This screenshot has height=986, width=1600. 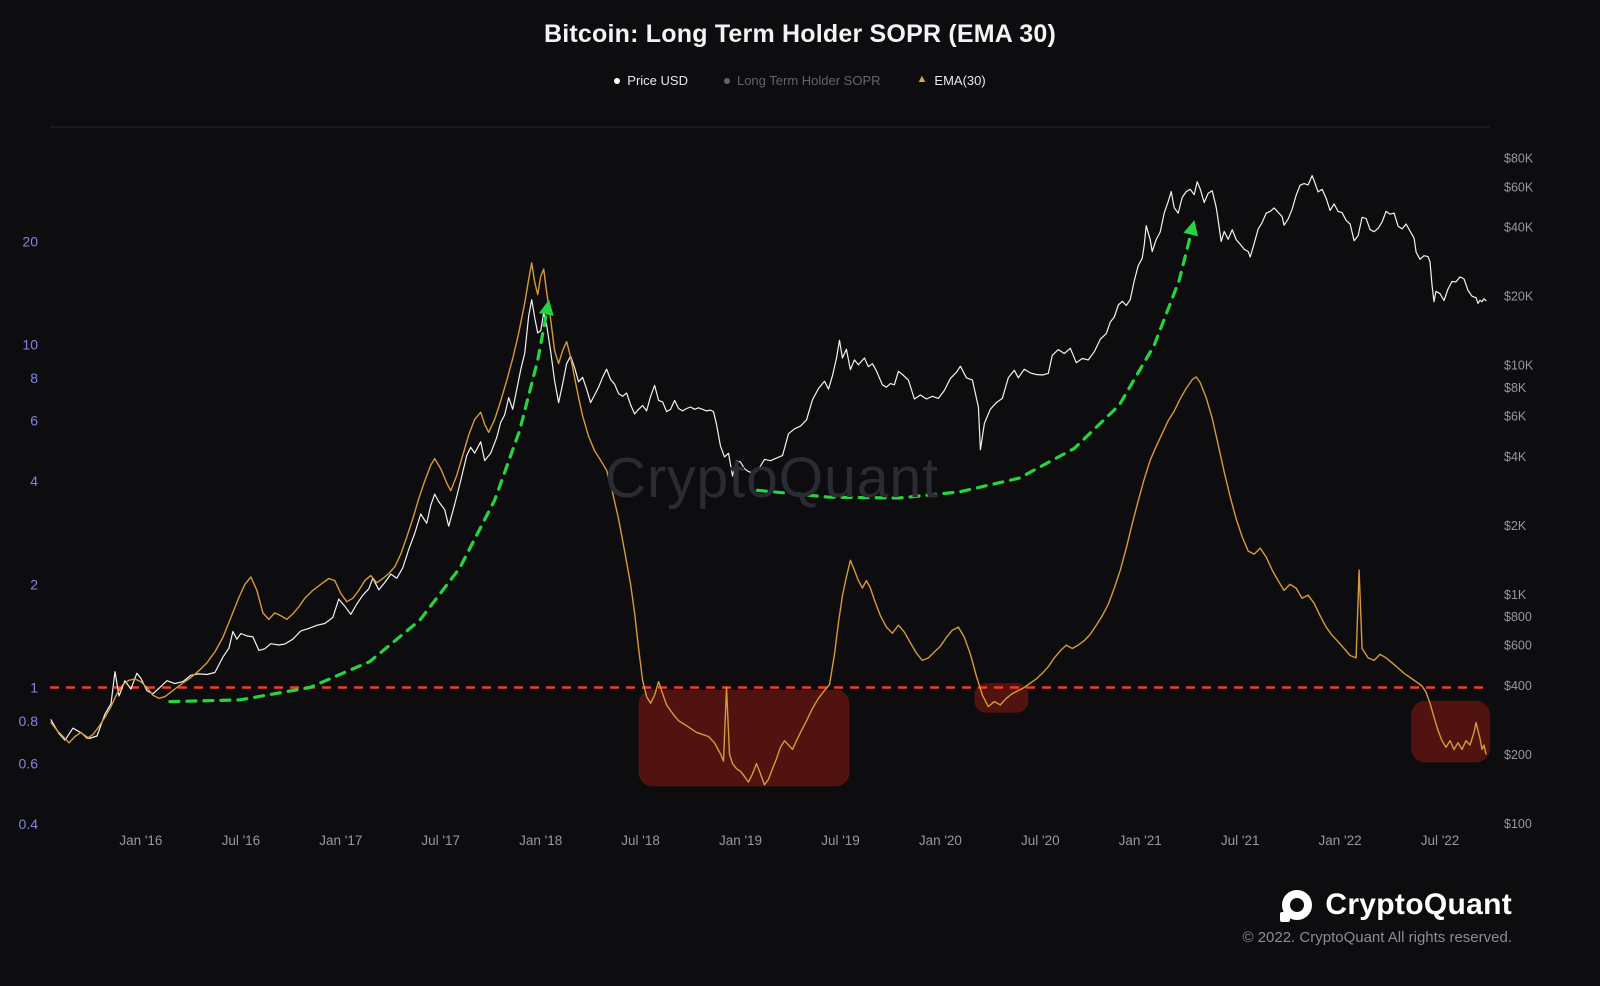 I want to click on x-axis-tick-label: Jul '16, so click(x=241, y=840).